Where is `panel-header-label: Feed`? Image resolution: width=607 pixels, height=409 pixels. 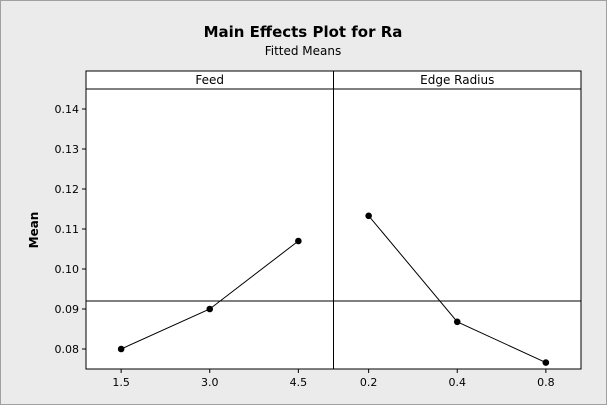
panel-header-label: Feed is located at coordinates (209, 80).